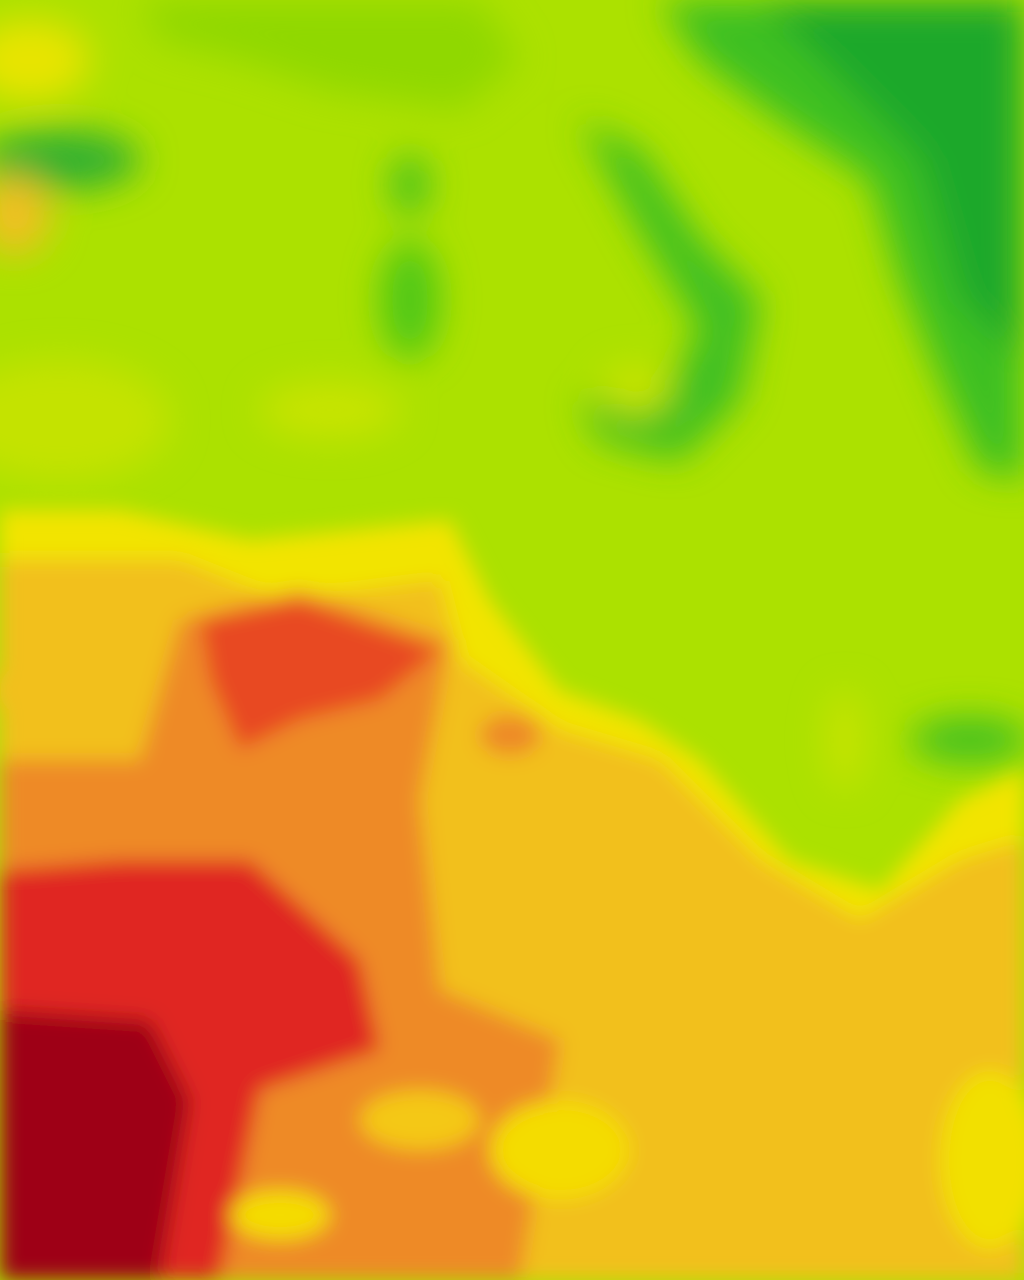 The image size is (1024, 1280). Describe the element at coordinates (25, 215) in the screenshot. I see `warm-zone` at that location.